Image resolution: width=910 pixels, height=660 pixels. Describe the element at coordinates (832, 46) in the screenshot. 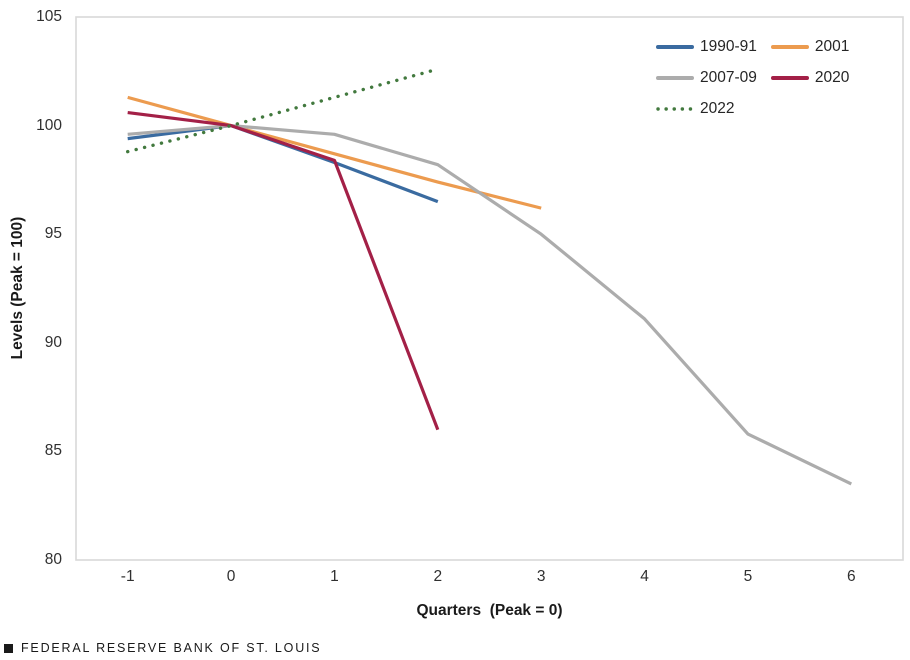

I see `legend-label-2001: 2001` at that location.